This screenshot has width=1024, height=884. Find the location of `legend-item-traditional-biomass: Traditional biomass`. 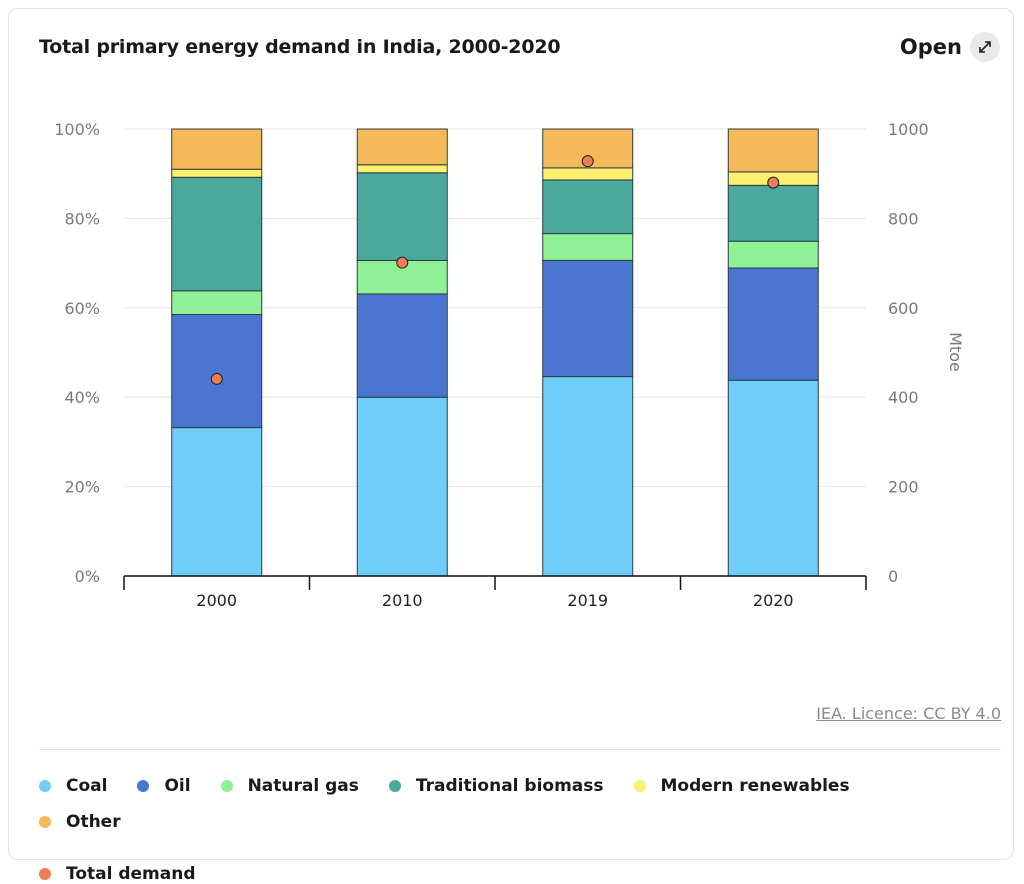

legend-item-traditional-biomass: Traditional biomass is located at coordinates (496, 786).